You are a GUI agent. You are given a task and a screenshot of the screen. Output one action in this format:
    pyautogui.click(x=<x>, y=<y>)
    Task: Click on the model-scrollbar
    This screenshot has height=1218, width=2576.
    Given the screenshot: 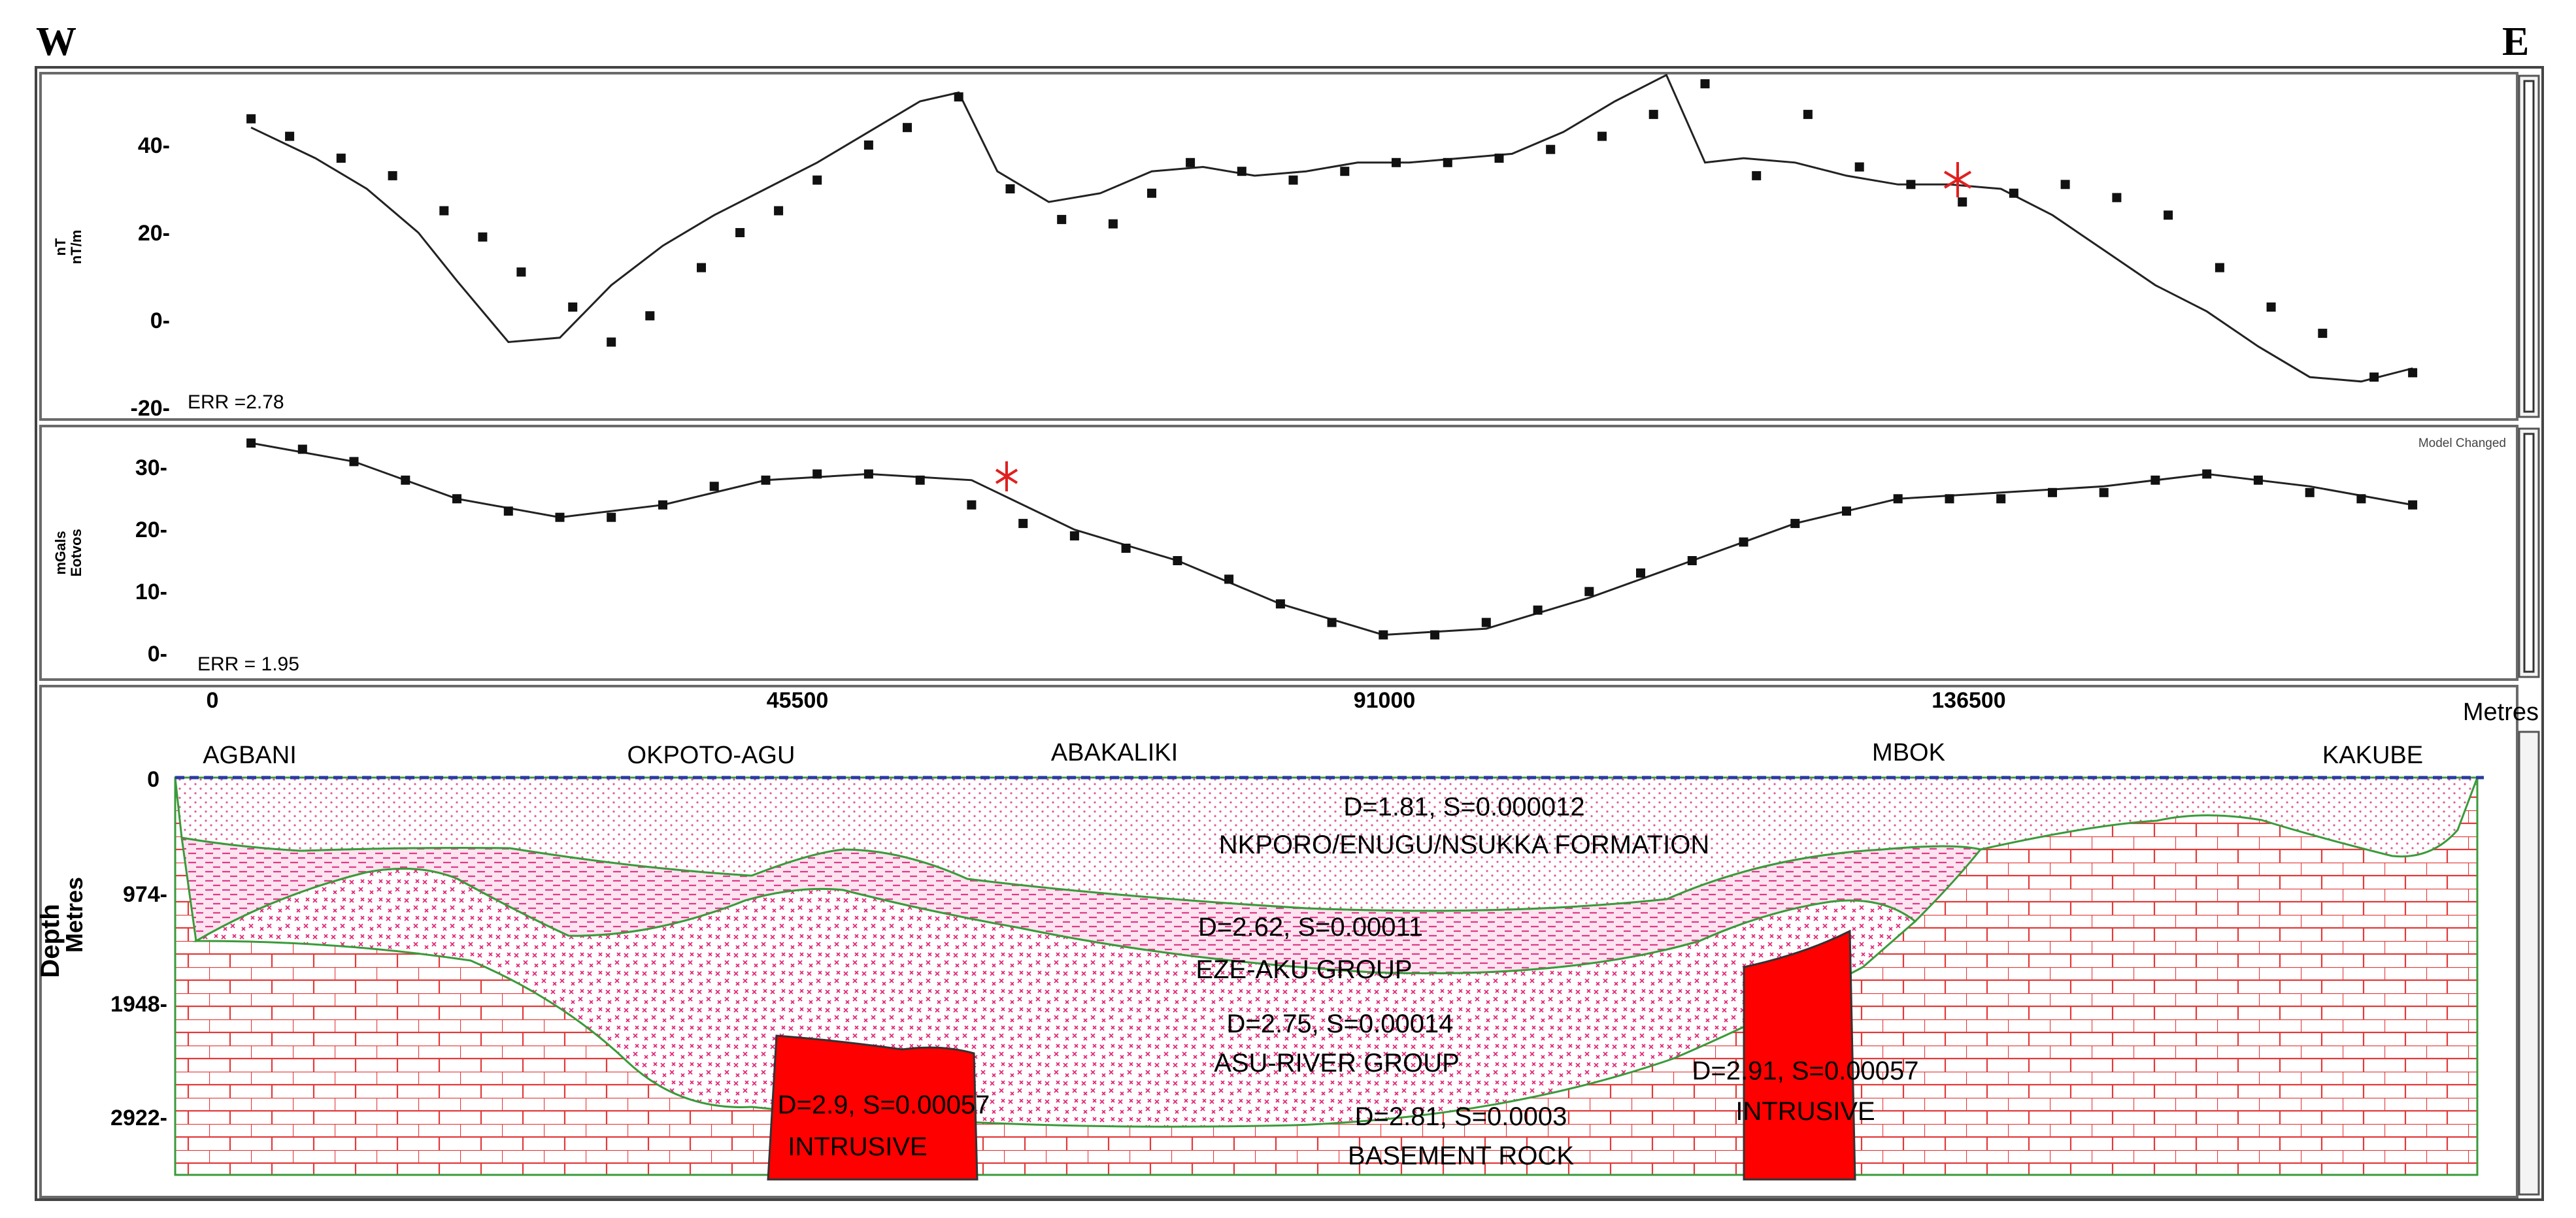 What is the action you would take?
    pyautogui.click(x=2529, y=963)
    